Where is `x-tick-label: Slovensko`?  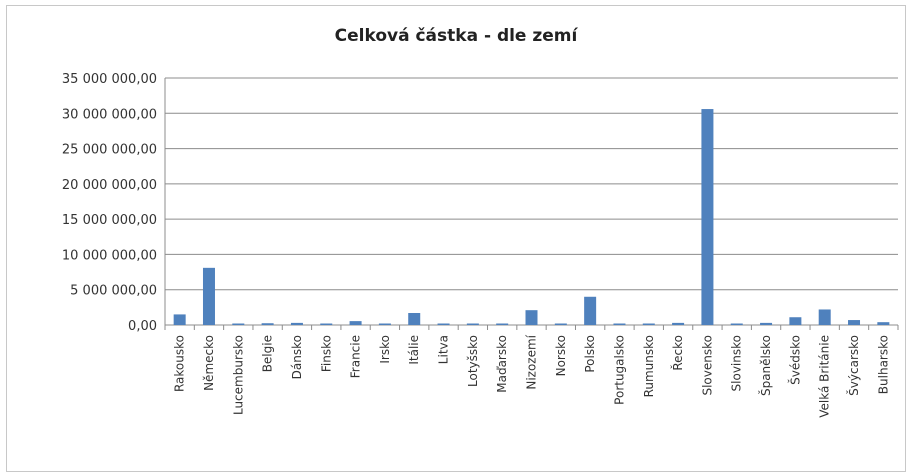 x-tick-label: Slovensko is located at coordinates (707, 365).